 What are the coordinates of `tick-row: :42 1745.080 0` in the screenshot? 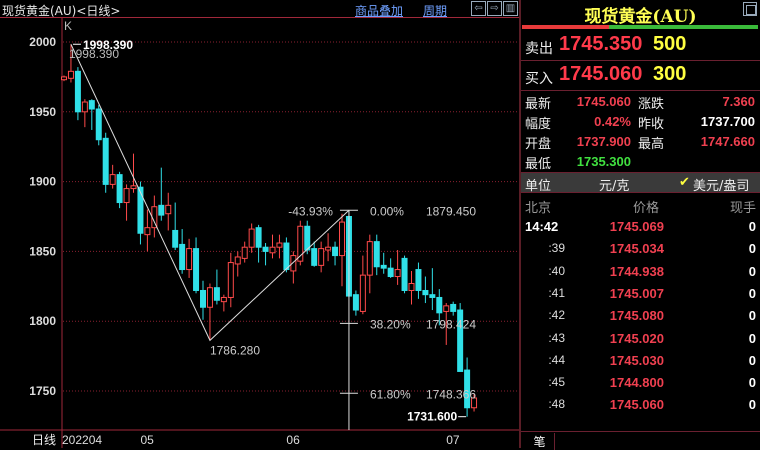 It's located at (640, 318).